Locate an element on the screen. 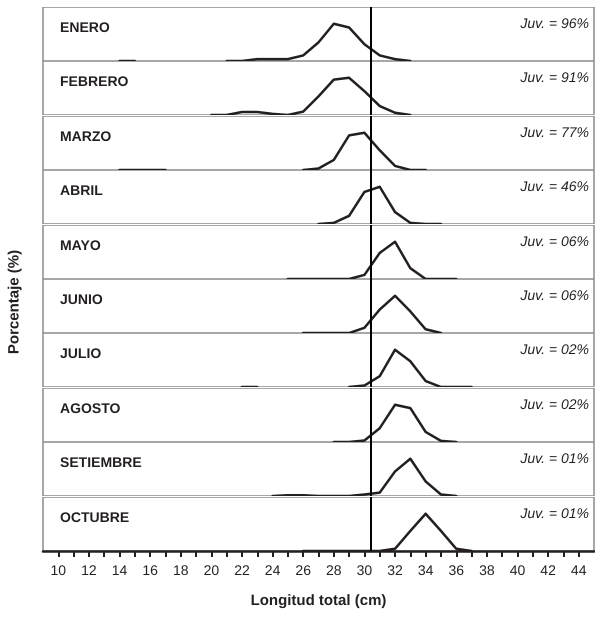 The image size is (595, 626). x-tick-label: 20 is located at coordinates (212, 570).